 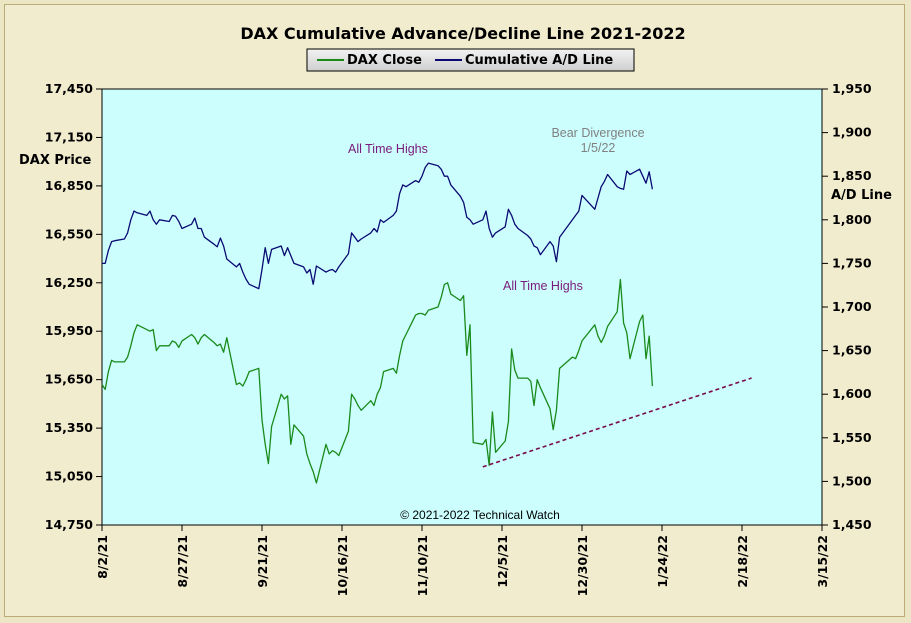 What do you see at coordinates (597, 133) in the screenshot?
I see `annotation-bear-divergence: Bear Divergence` at bounding box center [597, 133].